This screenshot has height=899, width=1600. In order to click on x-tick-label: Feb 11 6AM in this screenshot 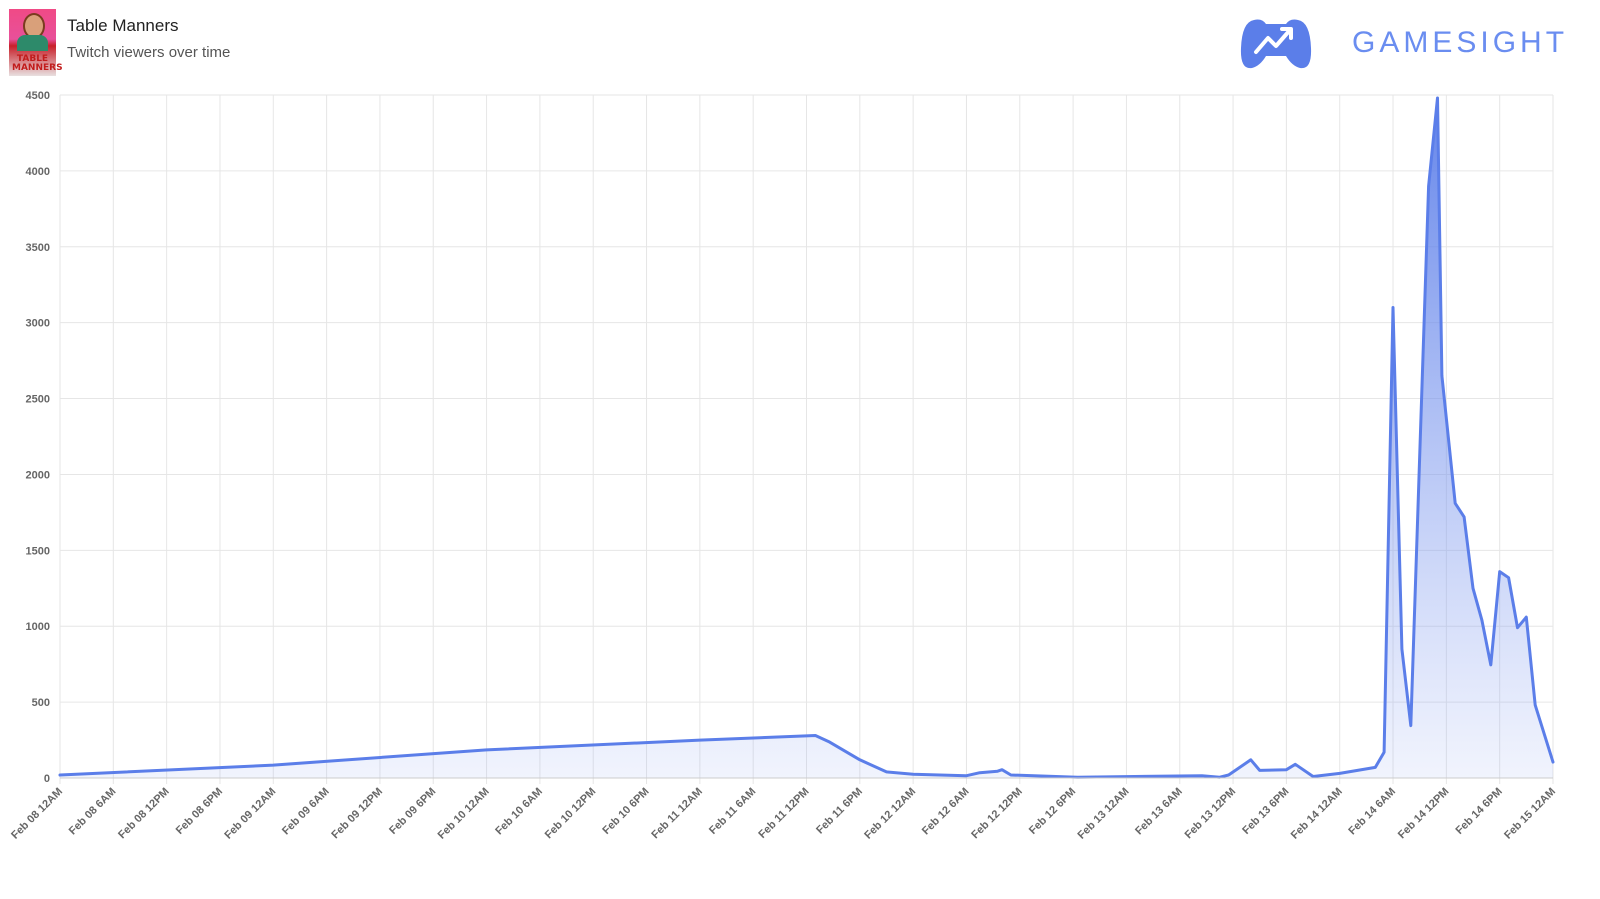, I will do `click(732, 811)`.